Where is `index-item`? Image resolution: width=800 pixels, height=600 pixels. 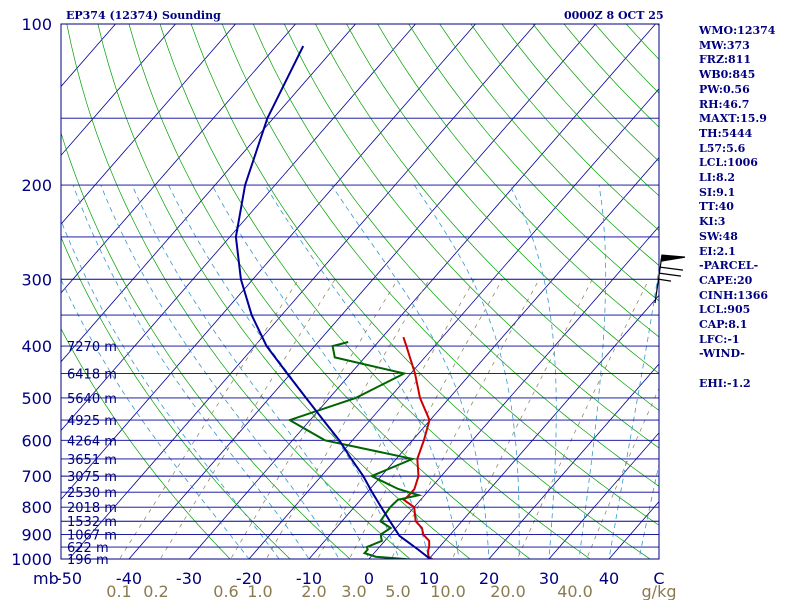
index-item is located at coordinates (737, 369).